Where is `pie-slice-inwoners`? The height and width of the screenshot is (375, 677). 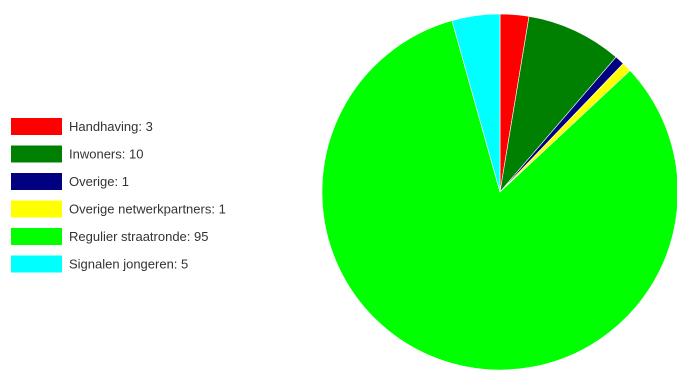 pie-slice-inwoners is located at coordinates (558, 105).